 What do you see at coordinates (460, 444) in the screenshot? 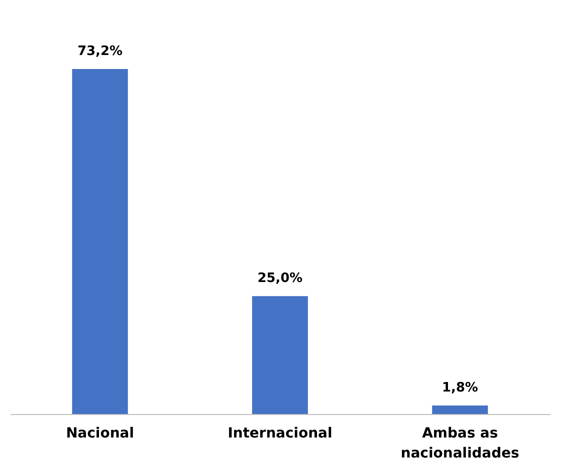
I see `x-tick-label: Ambas as nacionalidades` at bounding box center [460, 444].